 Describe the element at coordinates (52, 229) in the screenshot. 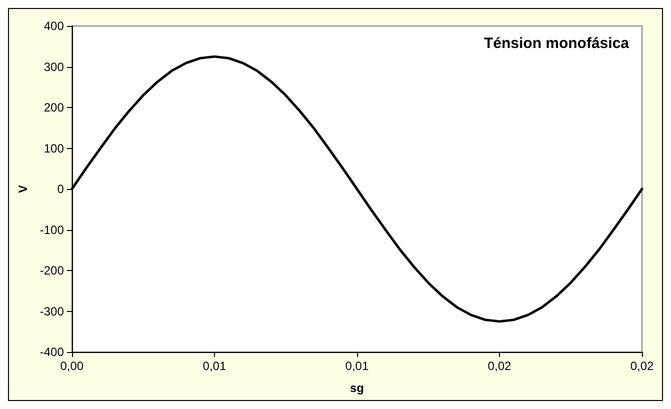

I see `y-tick-label: -100` at that location.